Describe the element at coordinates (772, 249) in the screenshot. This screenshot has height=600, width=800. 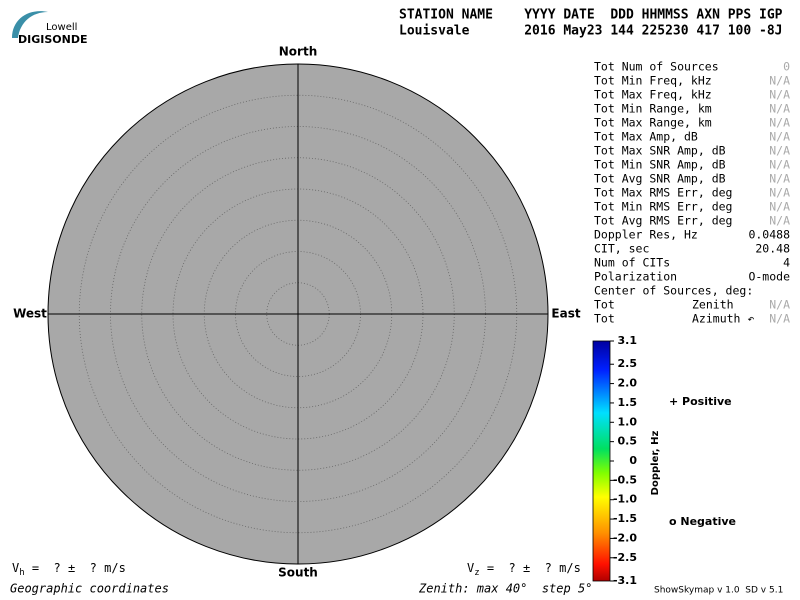
I see `stat-value: 20.48` at that location.